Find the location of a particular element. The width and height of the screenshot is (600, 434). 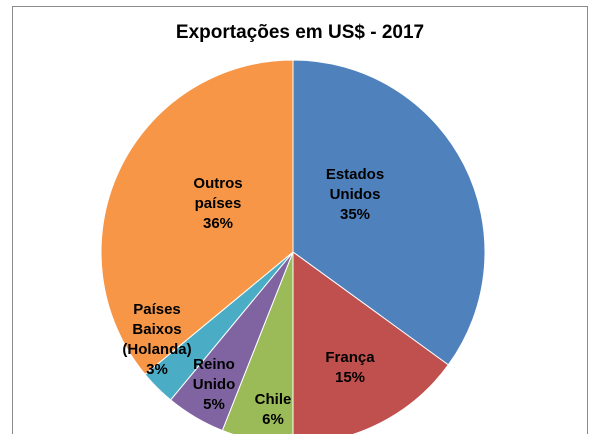

slice-label: Estados Unidos 35% is located at coordinates (355, 195).